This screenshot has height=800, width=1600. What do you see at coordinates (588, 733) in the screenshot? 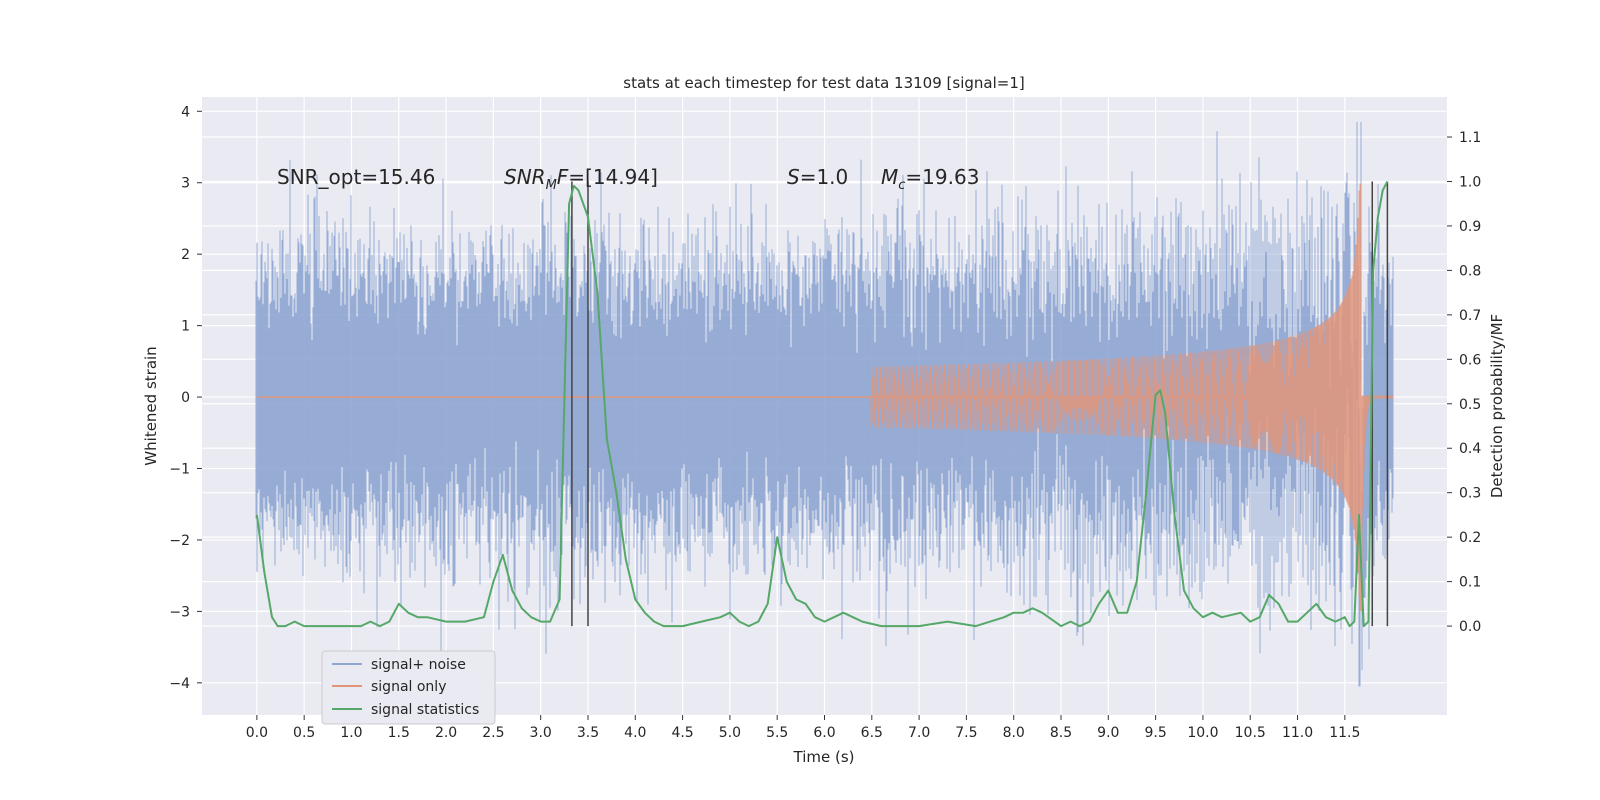
I see `x-tick-label: 3.5` at bounding box center [588, 733].